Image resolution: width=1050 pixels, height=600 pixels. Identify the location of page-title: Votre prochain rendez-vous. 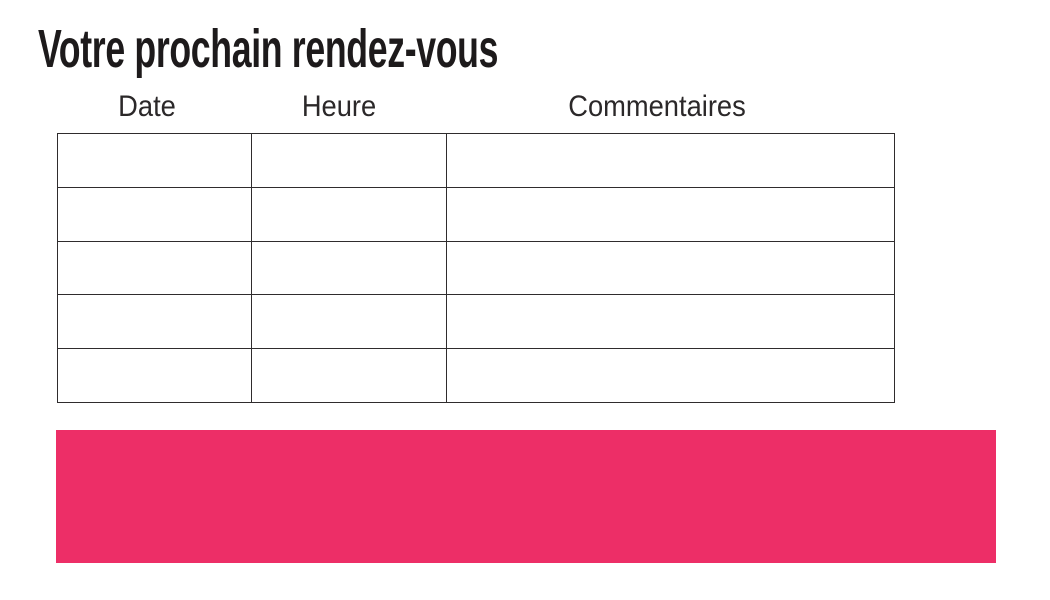
(268, 49).